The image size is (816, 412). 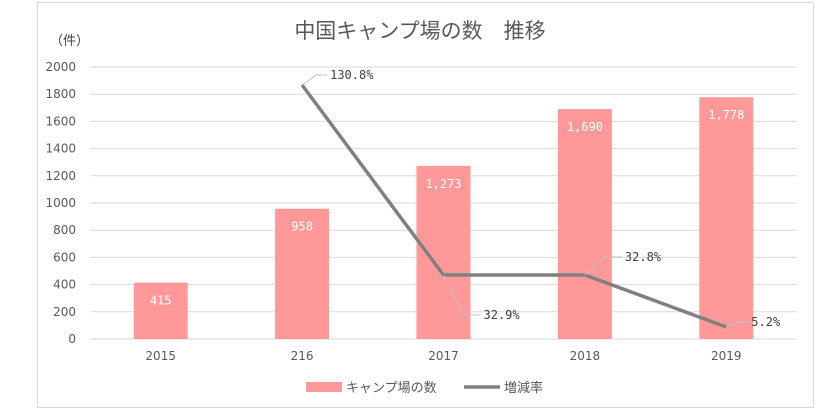 What do you see at coordinates (643, 257) in the screenshot?
I see `line-data-label: 32.8%` at bounding box center [643, 257].